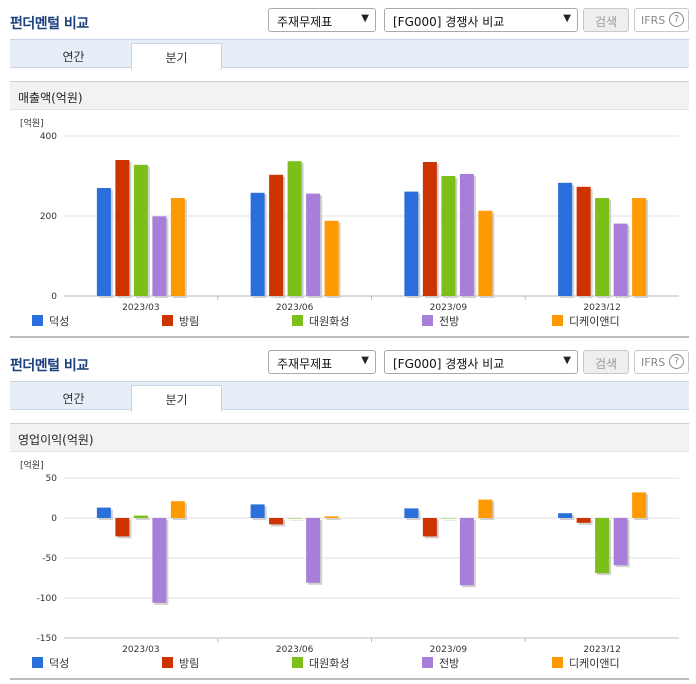 The image size is (696, 684). Describe the element at coordinates (48, 217) in the screenshot. I see `y-tick-label: 200` at that location.